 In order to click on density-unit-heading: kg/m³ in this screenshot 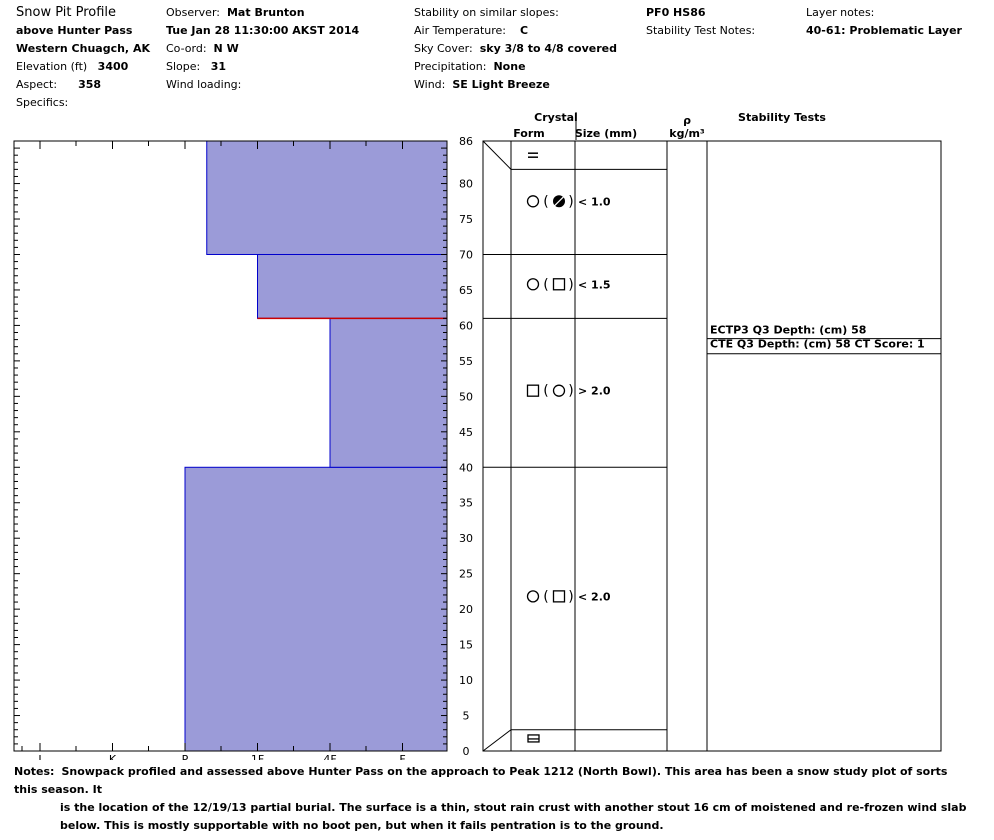, I will do `click(687, 133)`.